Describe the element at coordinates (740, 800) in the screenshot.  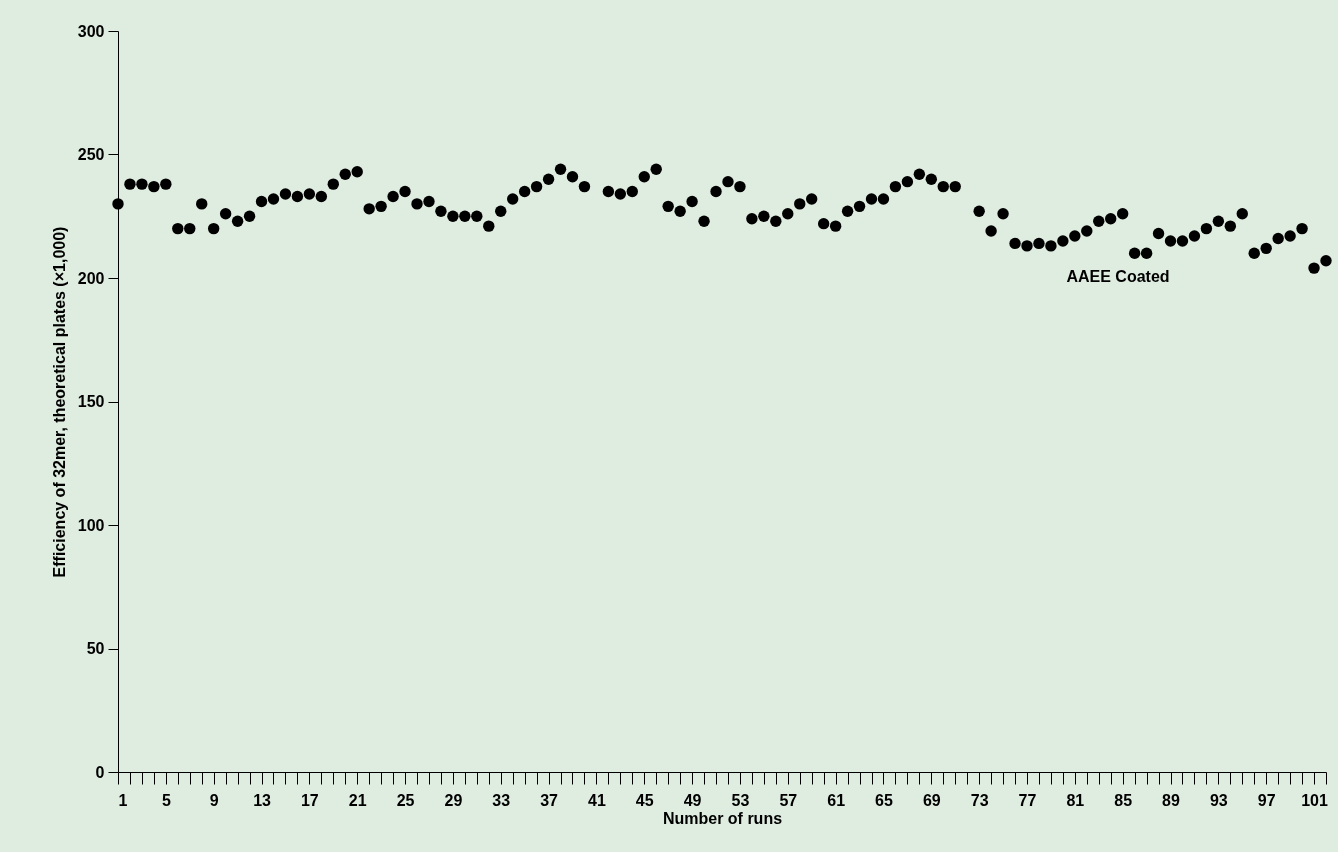
I see `x-tick-label: 53` at that location.